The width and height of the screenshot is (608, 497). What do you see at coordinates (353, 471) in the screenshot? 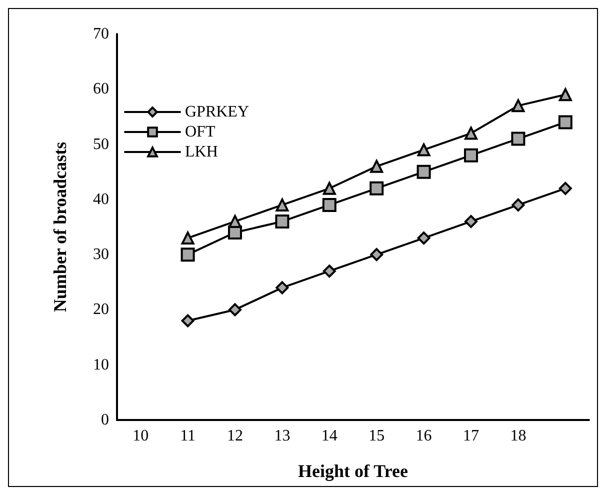
I see `x-axis-title: Height of Tree` at bounding box center [353, 471].